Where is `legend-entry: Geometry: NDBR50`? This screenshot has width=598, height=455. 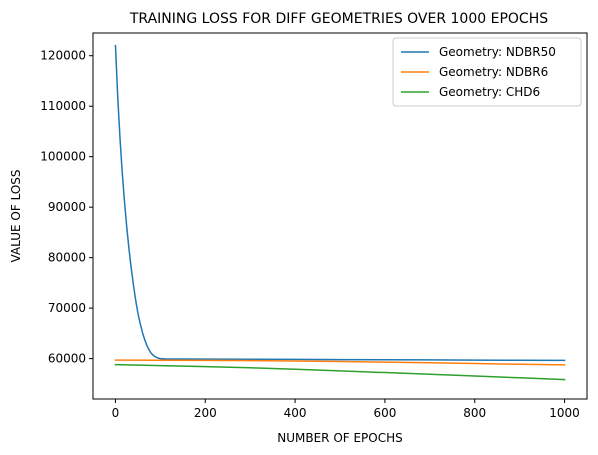
legend-entry: Geometry: NDBR50 is located at coordinates (497, 52).